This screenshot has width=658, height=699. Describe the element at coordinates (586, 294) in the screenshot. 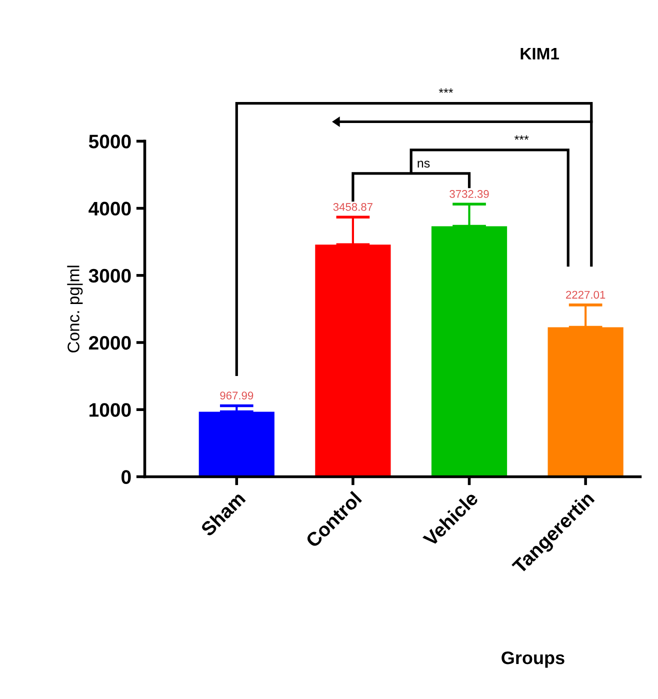

I see `data-label: 2227.01` at that location.